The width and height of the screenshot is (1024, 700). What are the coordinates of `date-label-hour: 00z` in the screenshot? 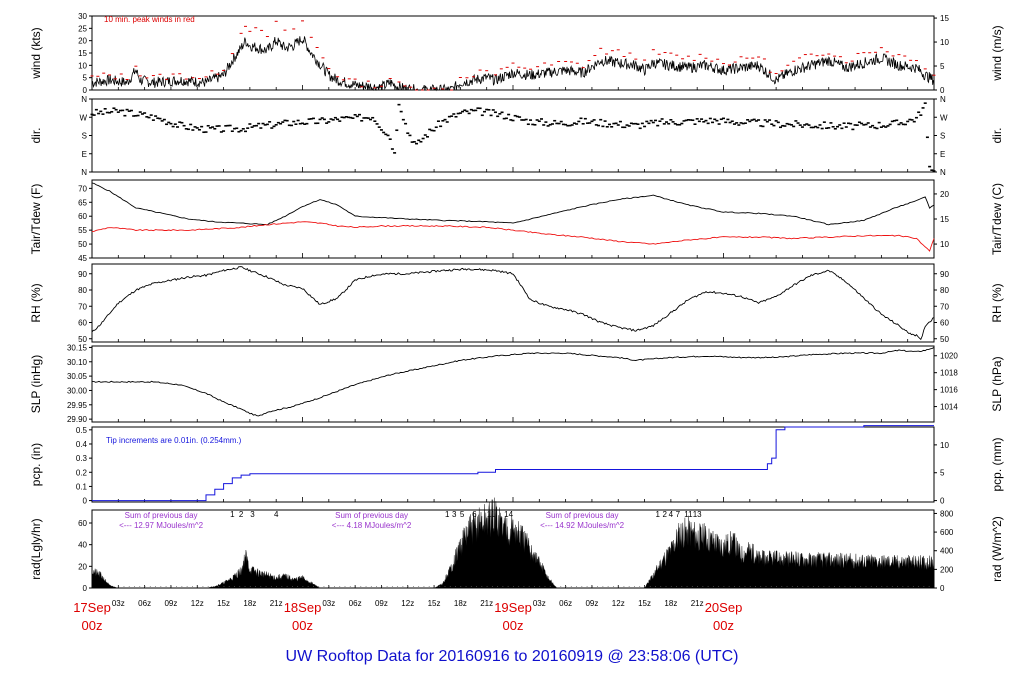 It's located at (723, 625).